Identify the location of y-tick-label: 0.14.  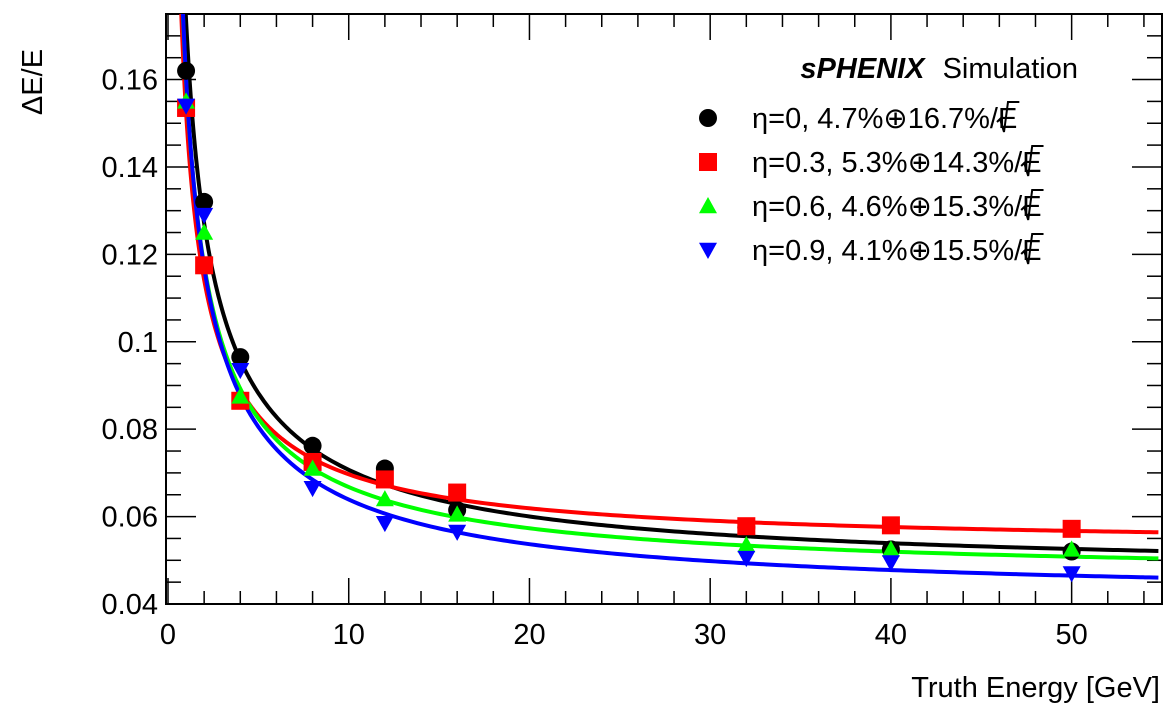
(130, 168).